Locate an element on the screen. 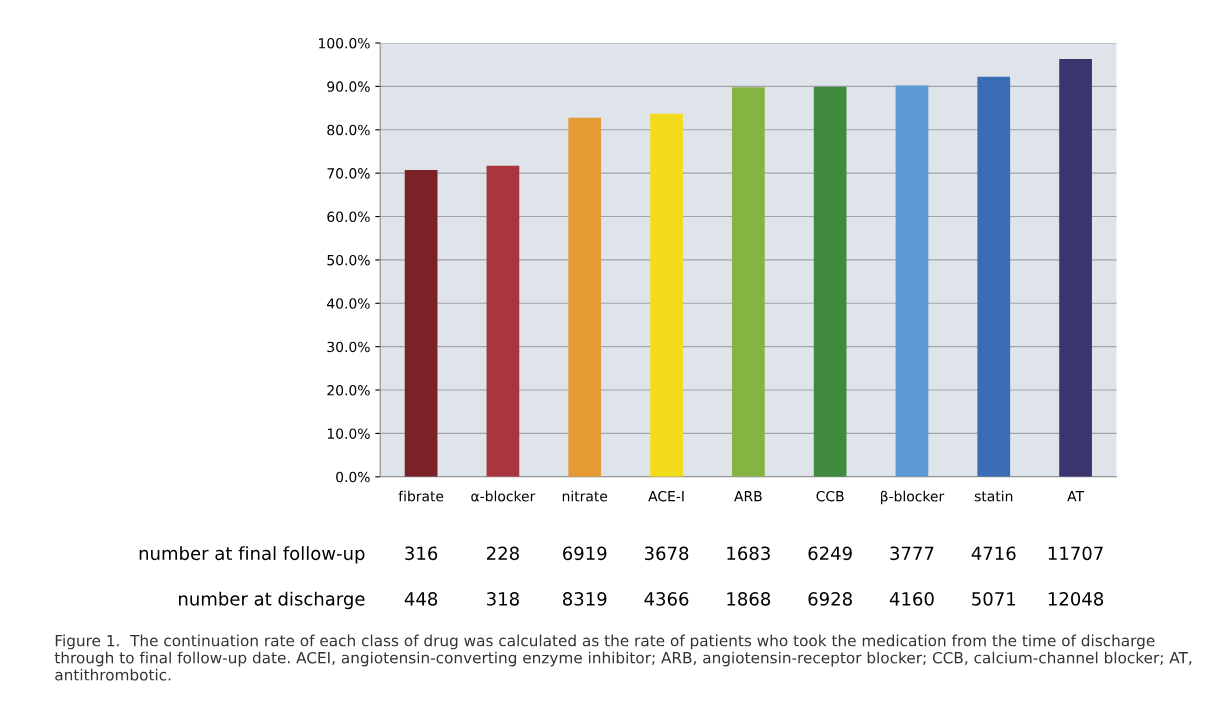  text: 5071 is located at coordinates (994, 599).